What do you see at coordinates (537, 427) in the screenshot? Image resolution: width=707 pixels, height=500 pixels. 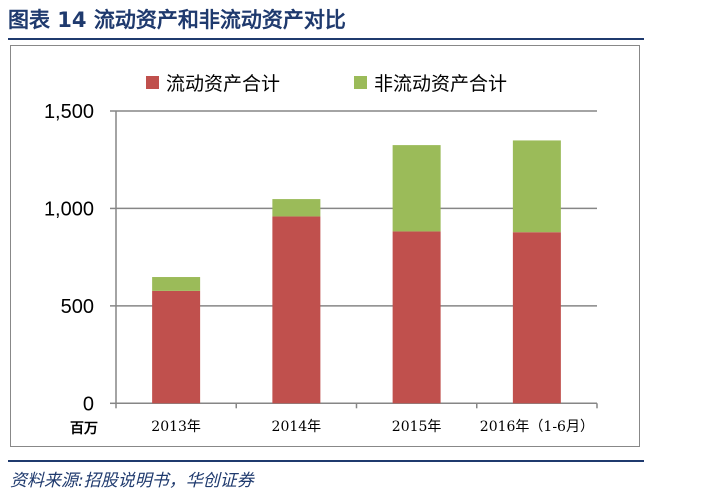 I see `x-tick-label: 2016年（1-6月）` at bounding box center [537, 427].